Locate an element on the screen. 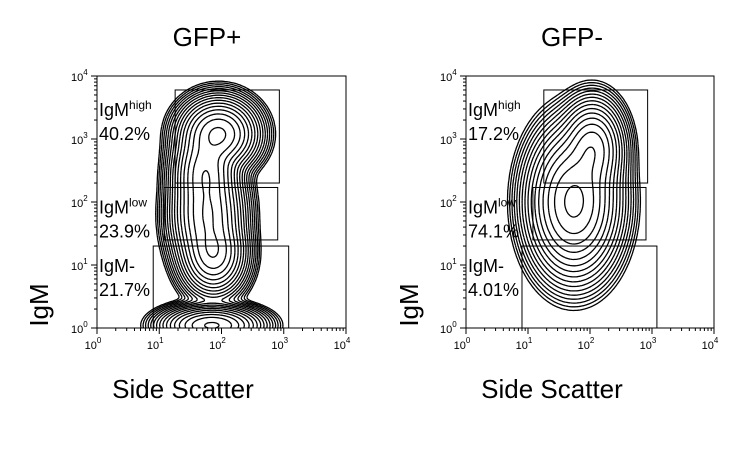 Image resolution: width=756 pixels, height=454 pixels. gate-percent: 17.2% is located at coordinates (493, 134).